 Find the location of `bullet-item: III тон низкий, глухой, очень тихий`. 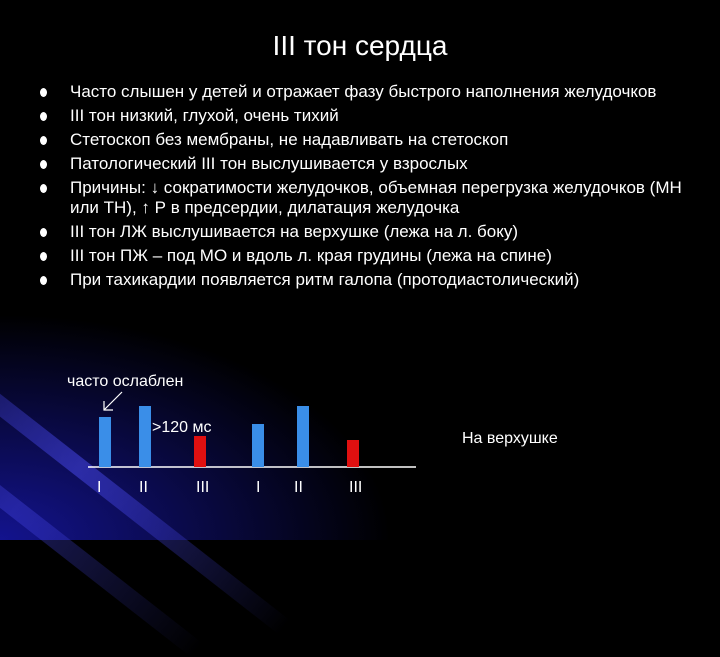

bullet-item: III тон низкий, глухой, очень тихий is located at coordinates (370, 116).